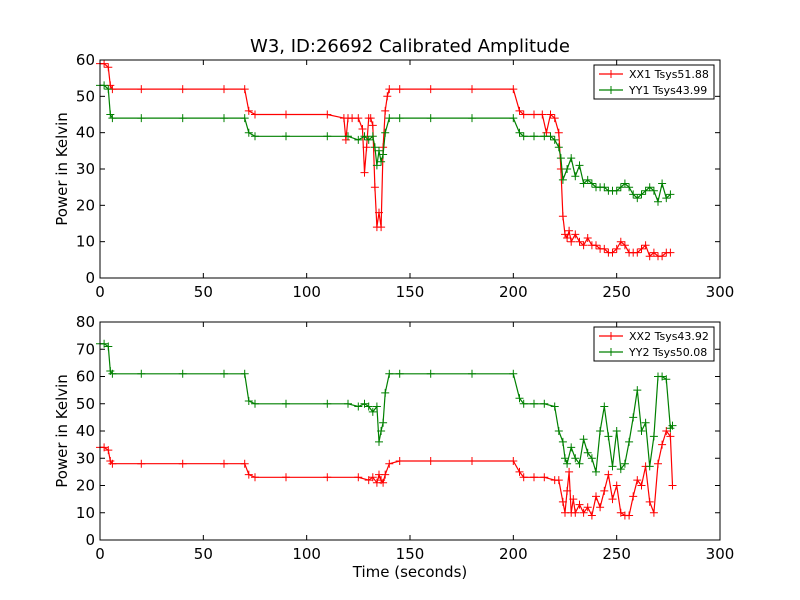 The height and width of the screenshot is (600, 800). What do you see at coordinates (203, 292) in the screenshot?
I see `top-x-tick-label: 50` at bounding box center [203, 292].